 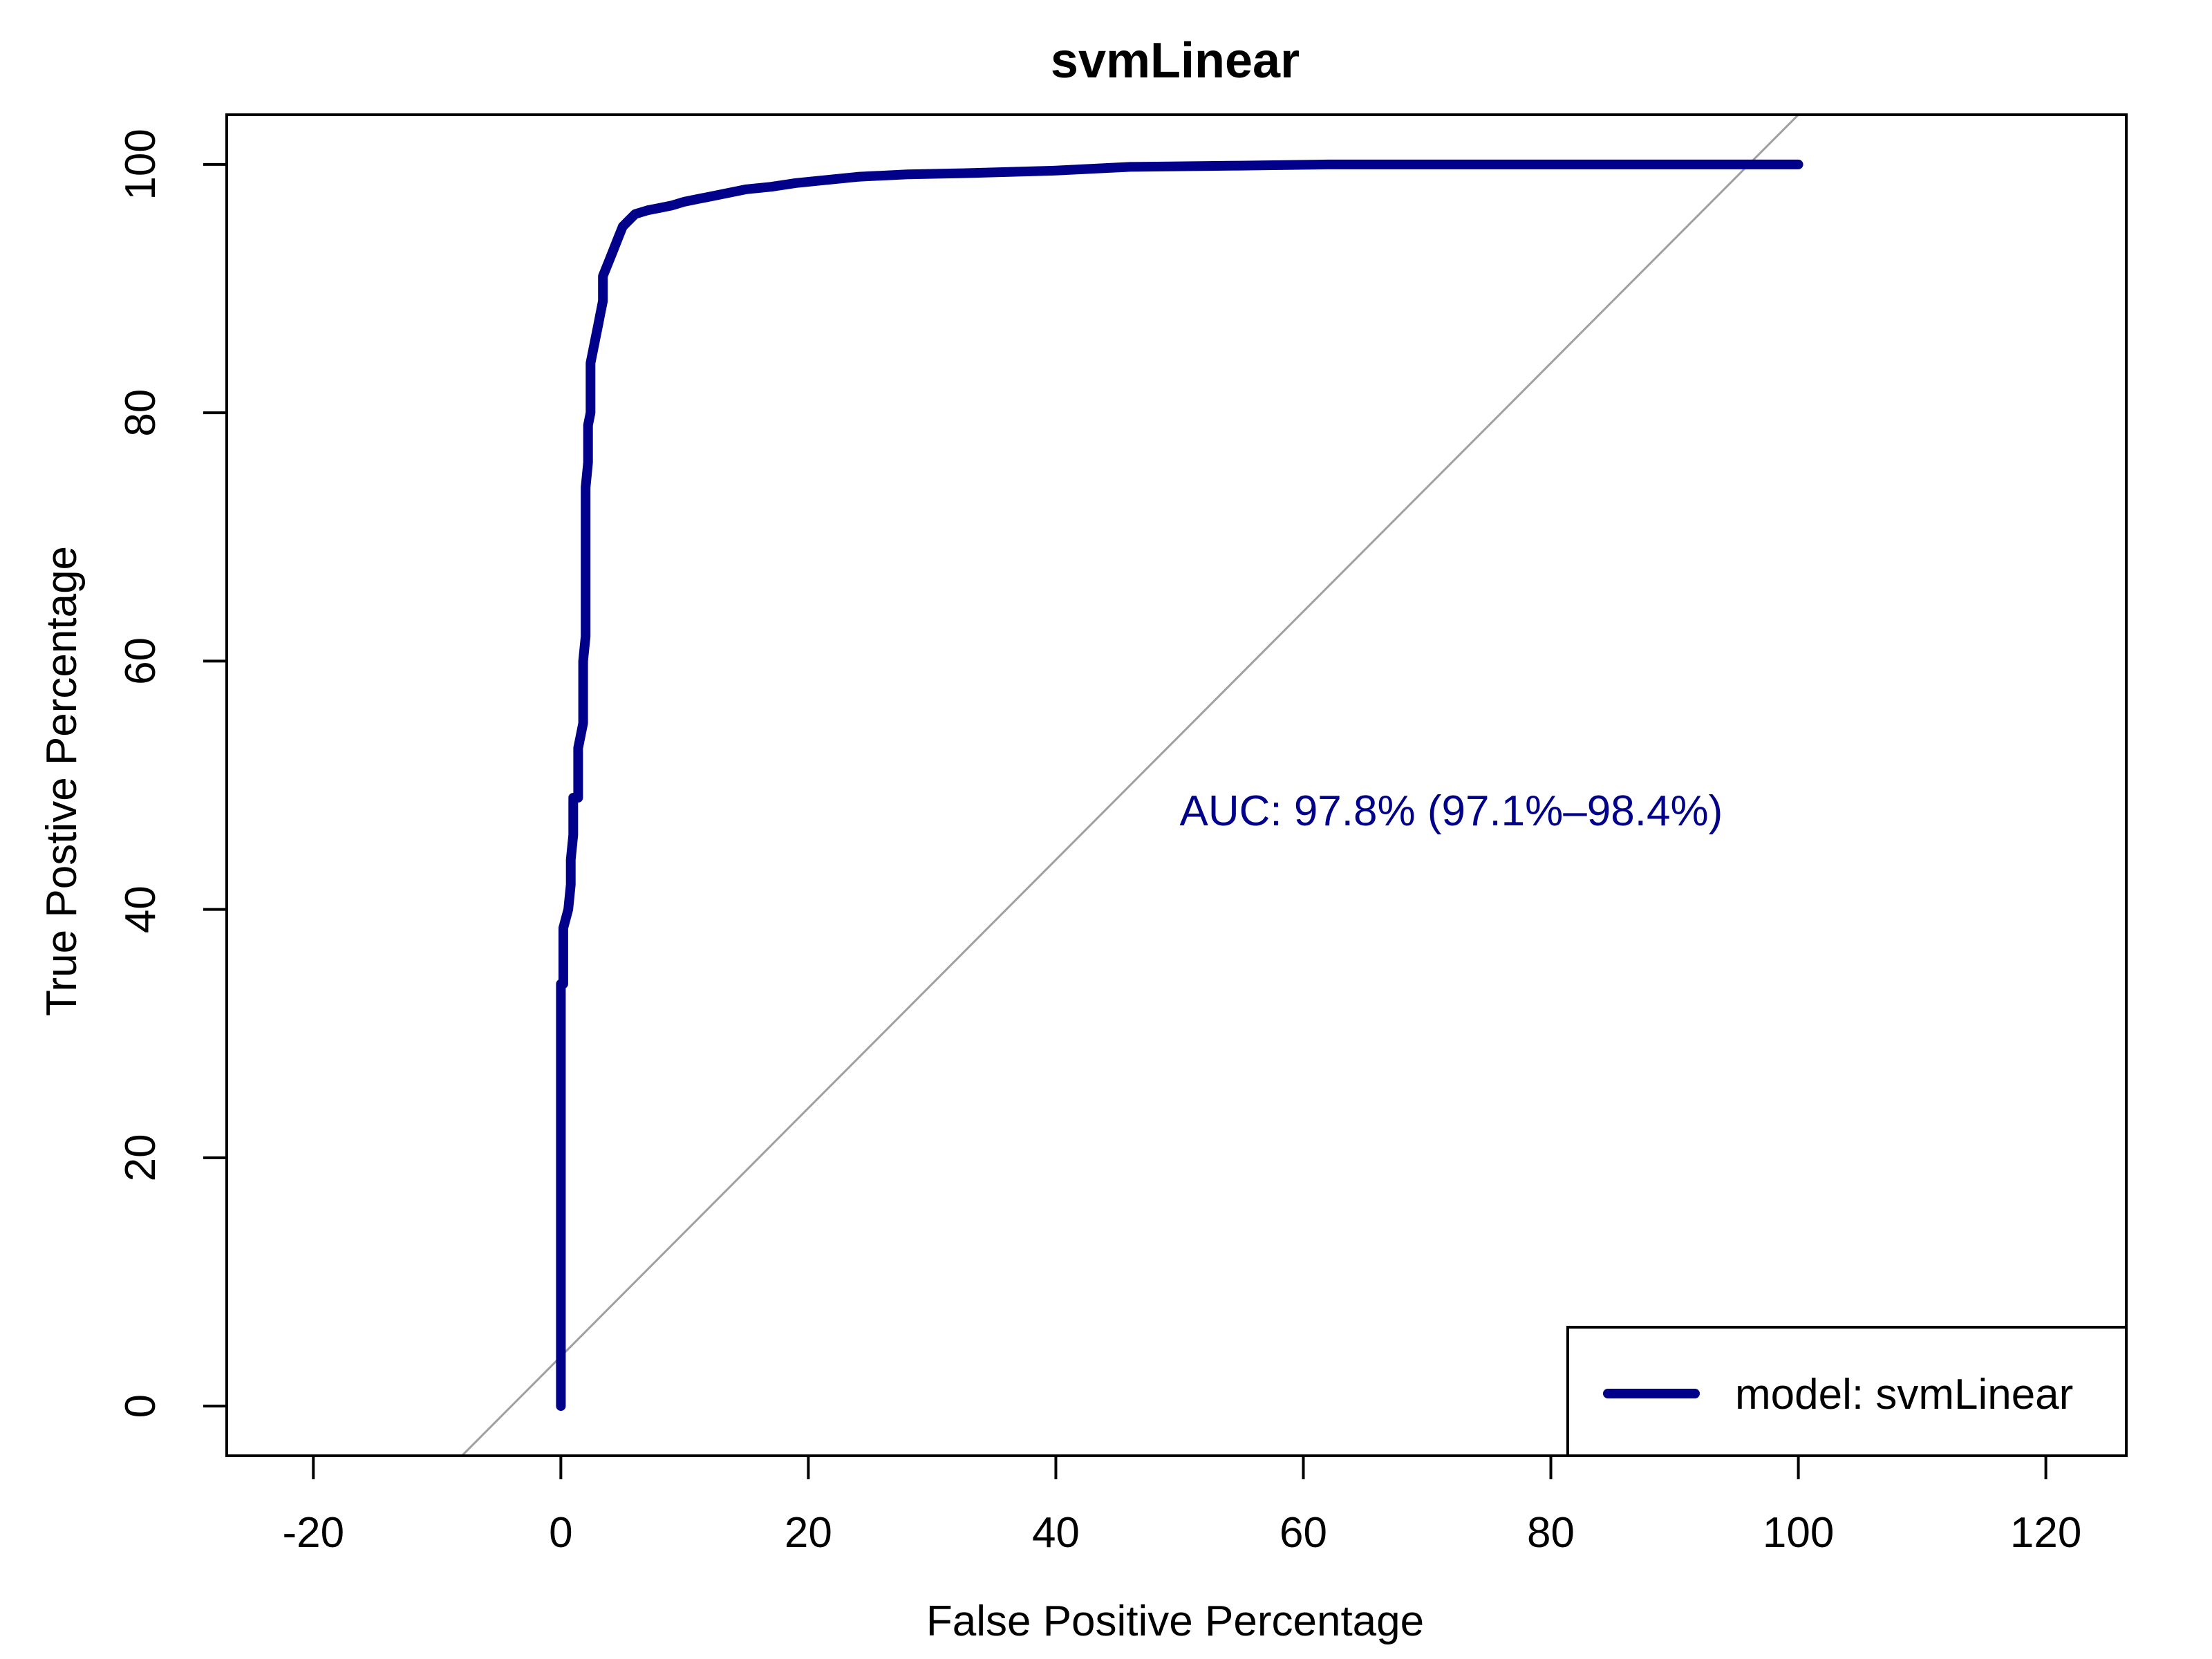 What do you see at coordinates (141, 1157) in the screenshot?
I see `y-tick-label-1: 20` at bounding box center [141, 1157].